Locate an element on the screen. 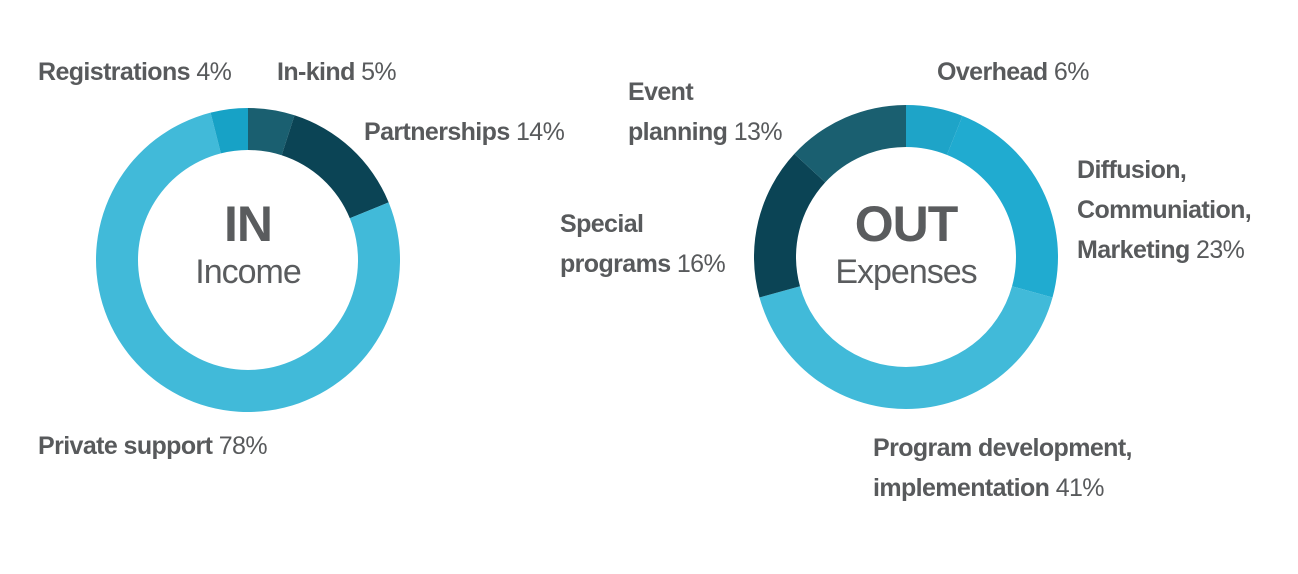 Image resolution: width=1298 pixels, height=574 pixels. label-registrations: Registrations 4% is located at coordinates (135, 72).